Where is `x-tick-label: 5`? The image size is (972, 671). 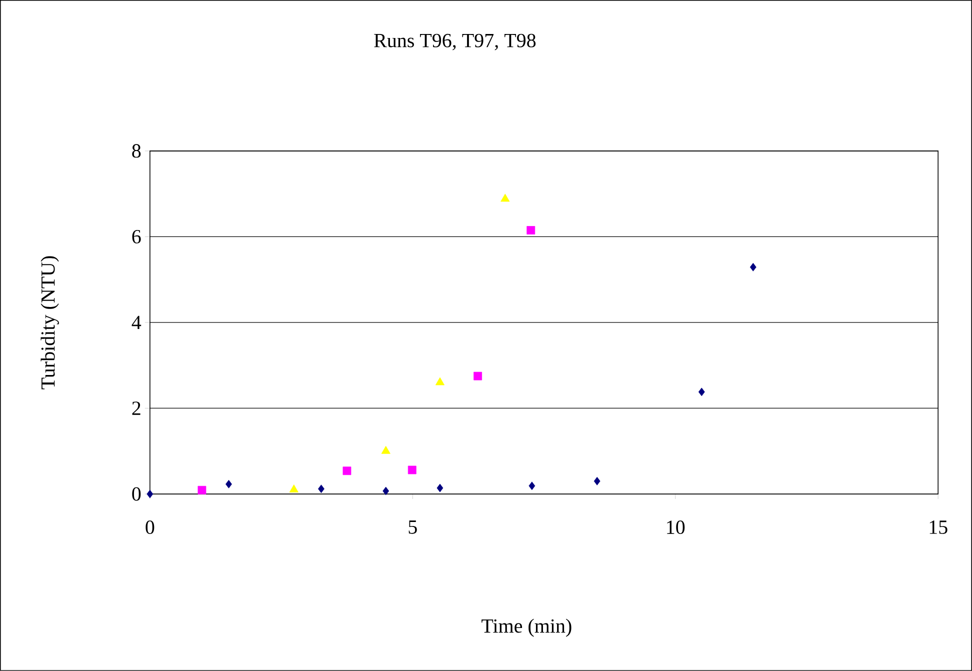 x-tick-label: 5 is located at coordinates (412, 527).